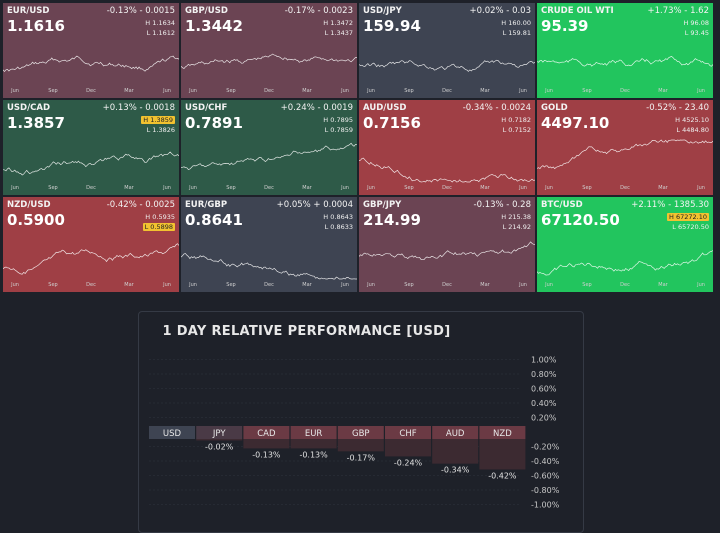 The width and height of the screenshot is (720, 533). I want to click on tile-low: L 93.45, so click(696, 33).